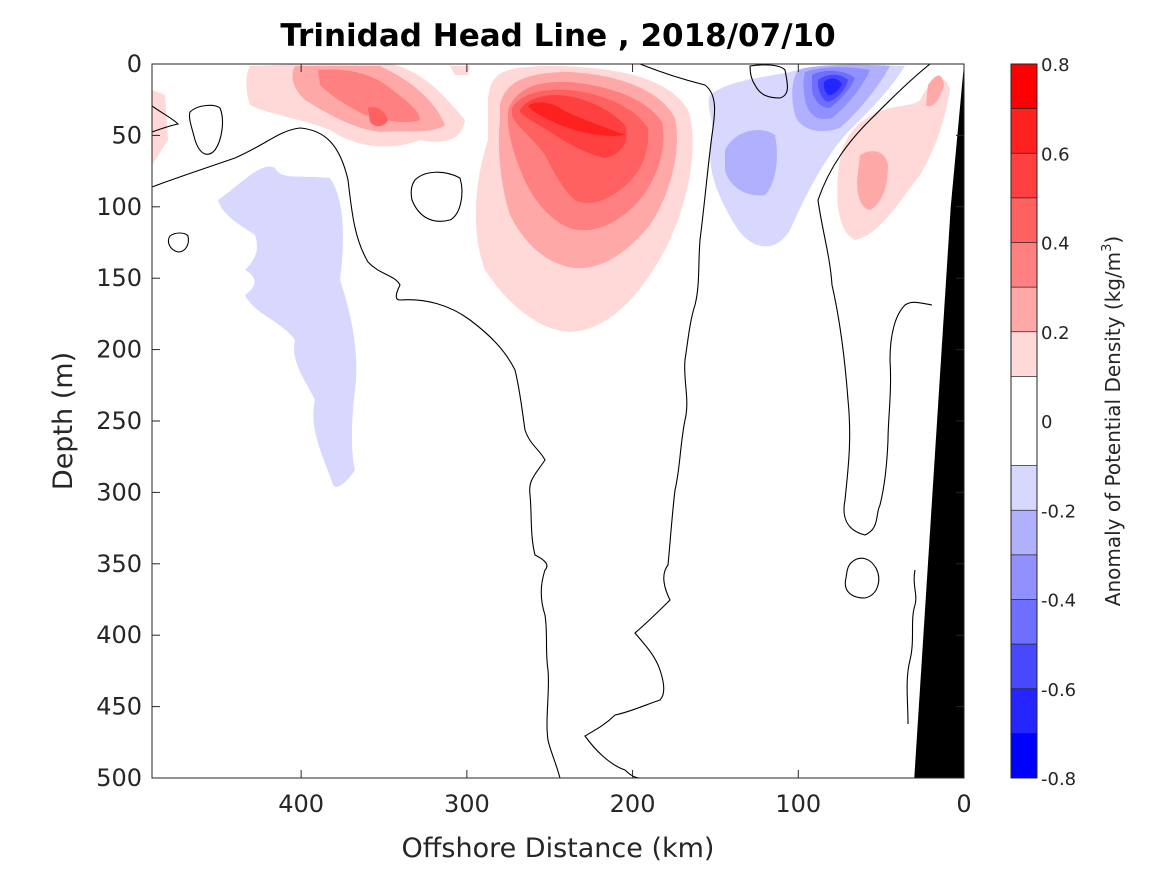 This screenshot has height=875, width=1167. What do you see at coordinates (872, 180) in the screenshot?
I see `anomaly-positive-coastal-l2` at bounding box center [872, 180].